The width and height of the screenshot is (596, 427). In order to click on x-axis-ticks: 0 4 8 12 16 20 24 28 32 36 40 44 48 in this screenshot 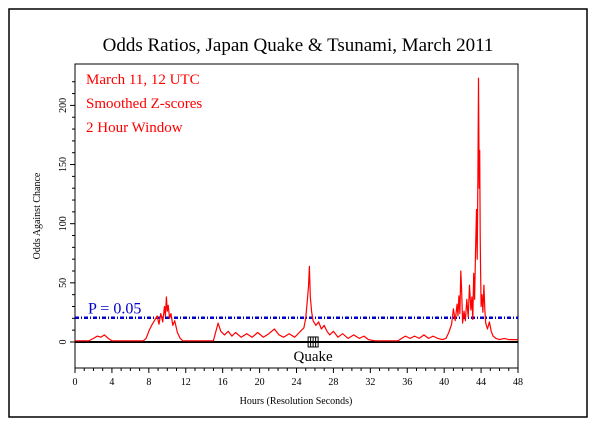, I will do `click(298, 378)`.